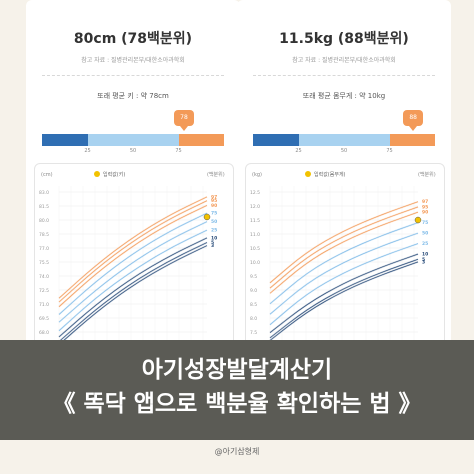 Image resolution: width=474 pixels, height=474 pixels. What do you see at coordinates (97, 174) in the screenshot?
I see `legend-marker` at bounding box center [97, 174].